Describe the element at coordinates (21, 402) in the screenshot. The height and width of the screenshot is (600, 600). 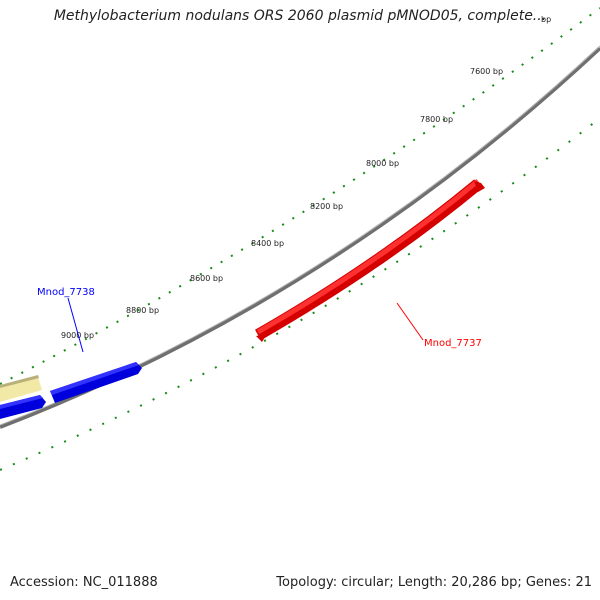
I see `gene-blue-left-highlight` at that location.